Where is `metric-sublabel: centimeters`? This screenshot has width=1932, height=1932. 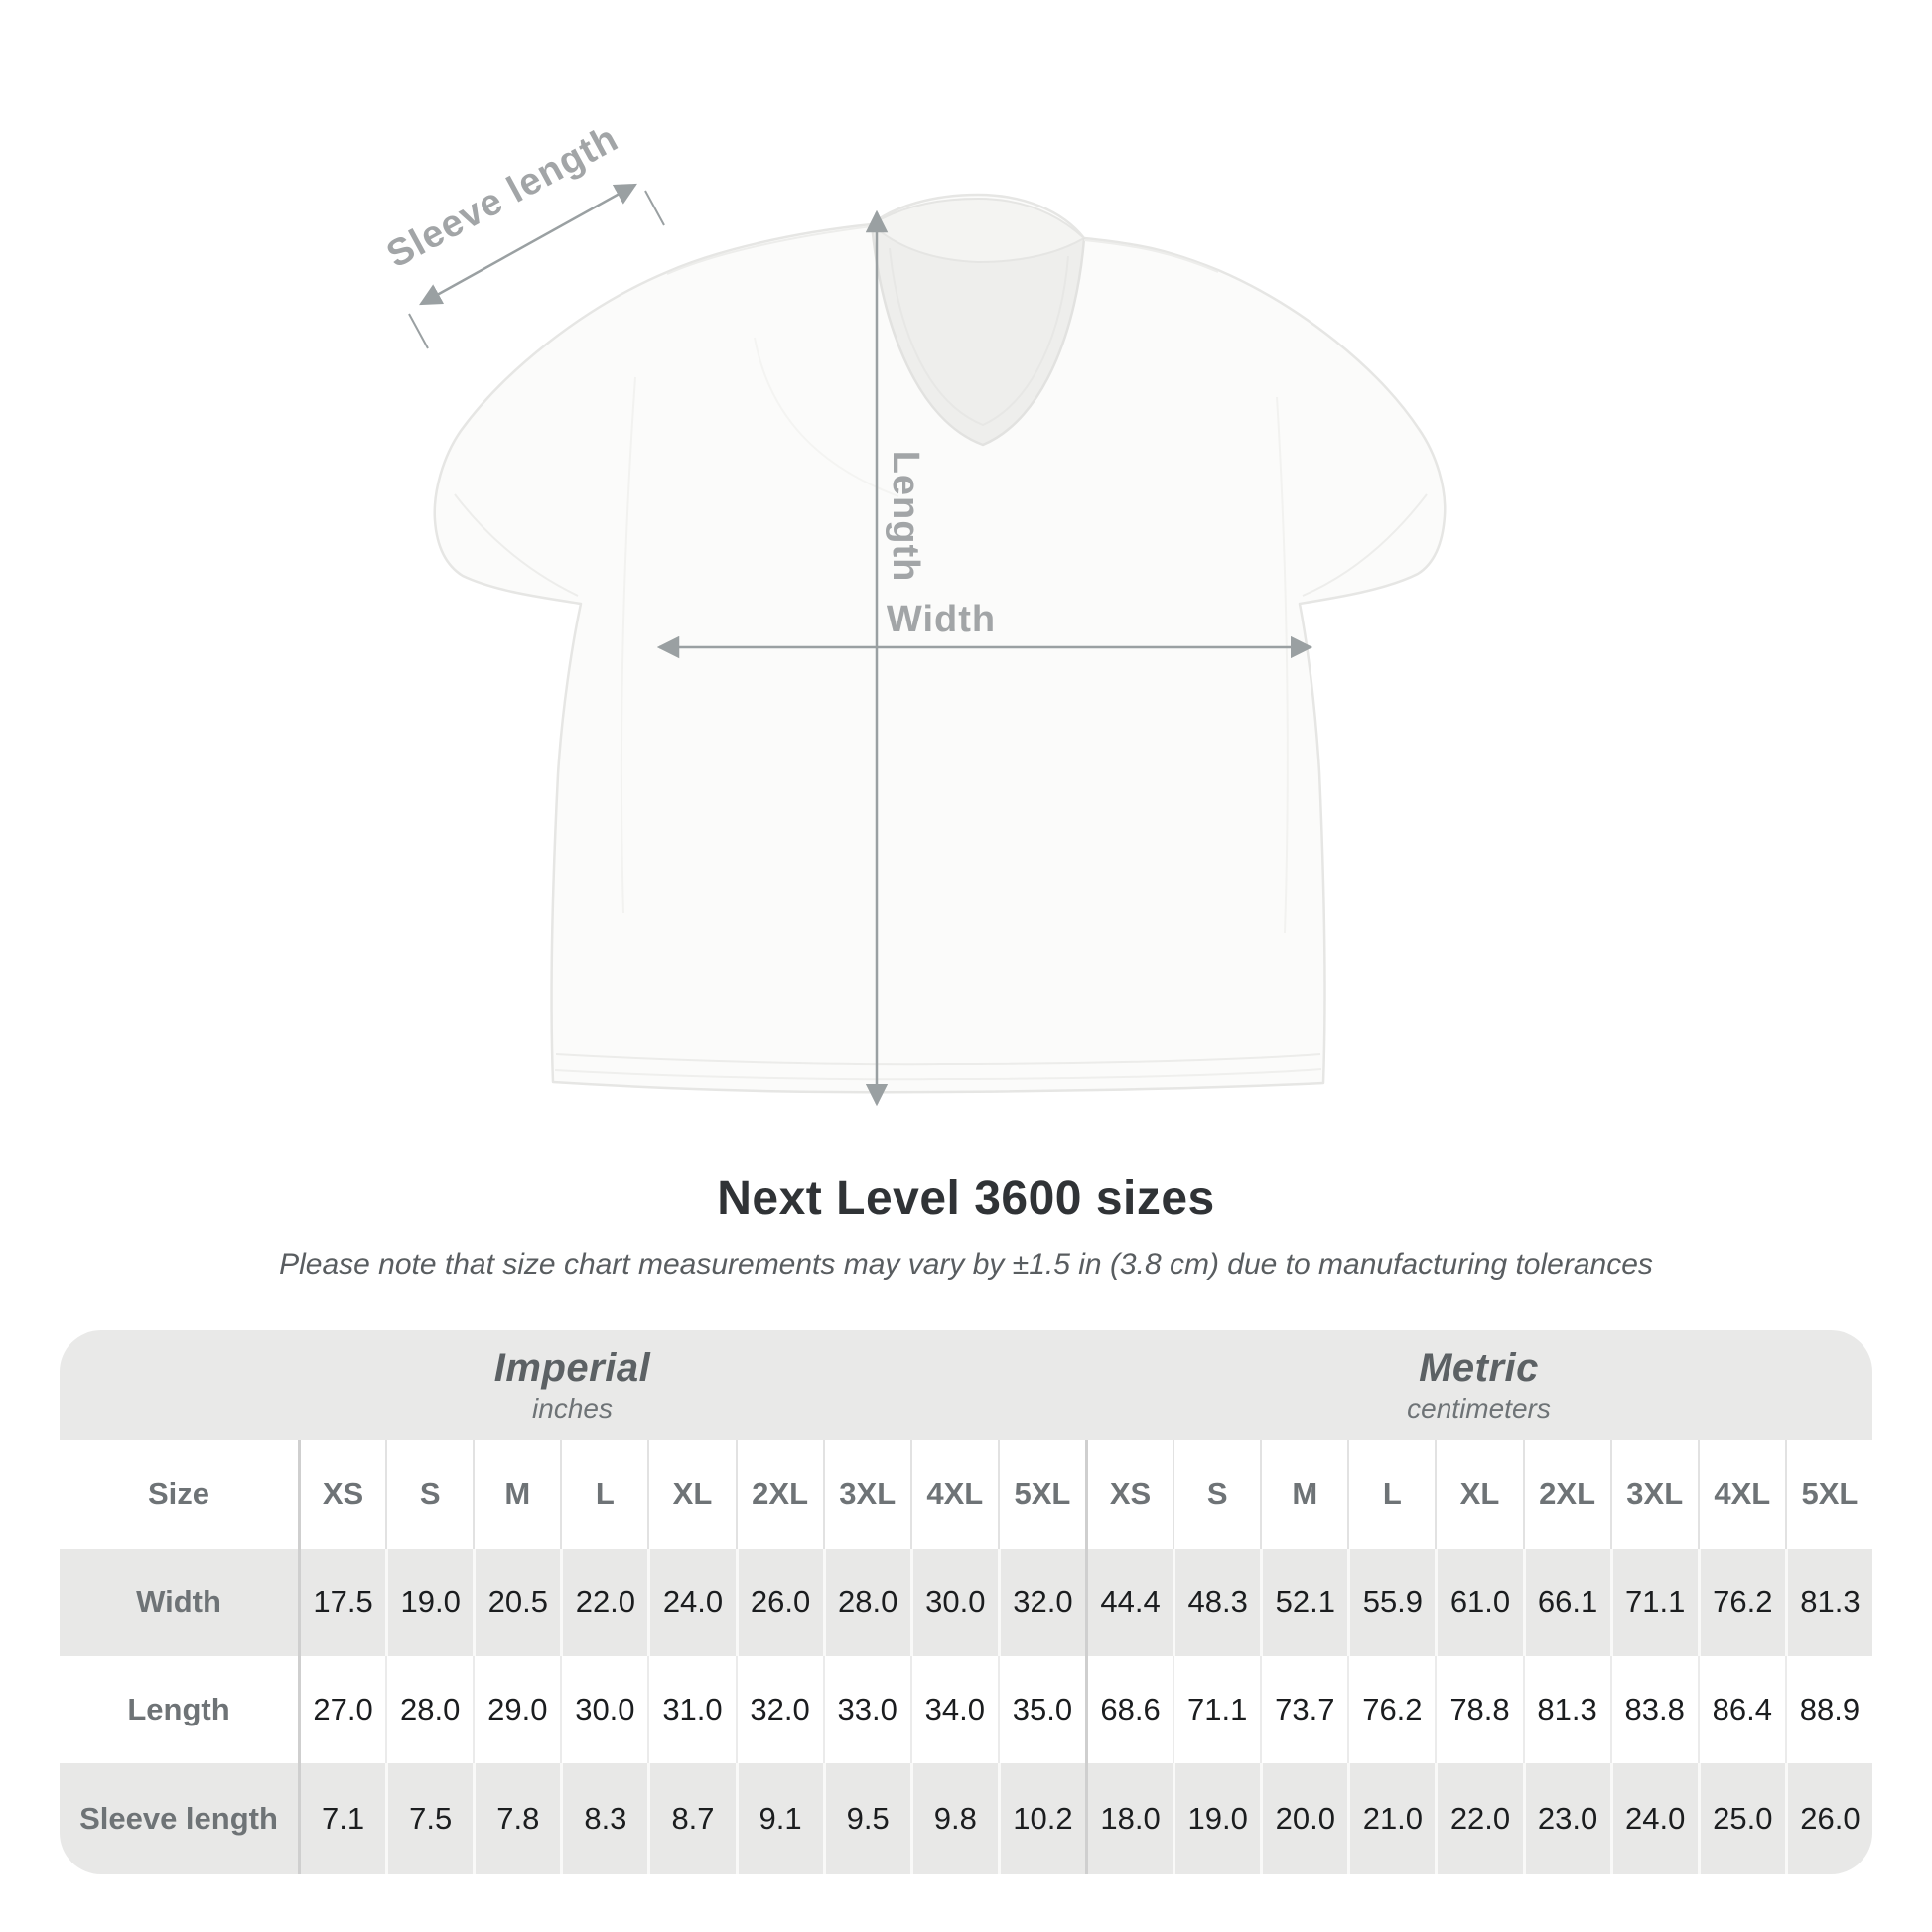 metric-sublabel: centimeters is located at coordinates (1479, 1408).